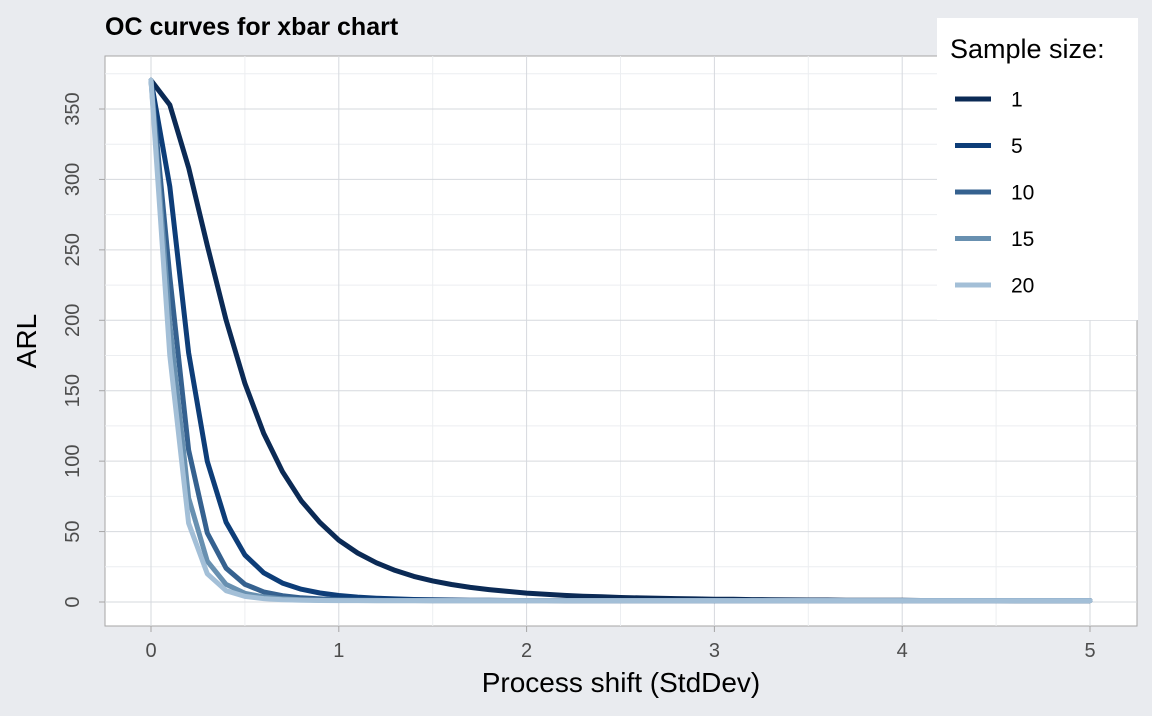 This screenshot has width=1152, height=716. Describe the element at coordinates (1022, 239) in the screenshot. I see `legend-label: 15` at that location.